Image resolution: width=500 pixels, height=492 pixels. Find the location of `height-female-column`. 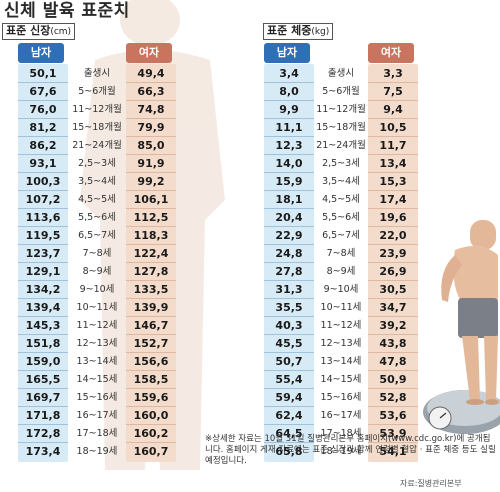

height-female-column is located at coordinates (151, 263).